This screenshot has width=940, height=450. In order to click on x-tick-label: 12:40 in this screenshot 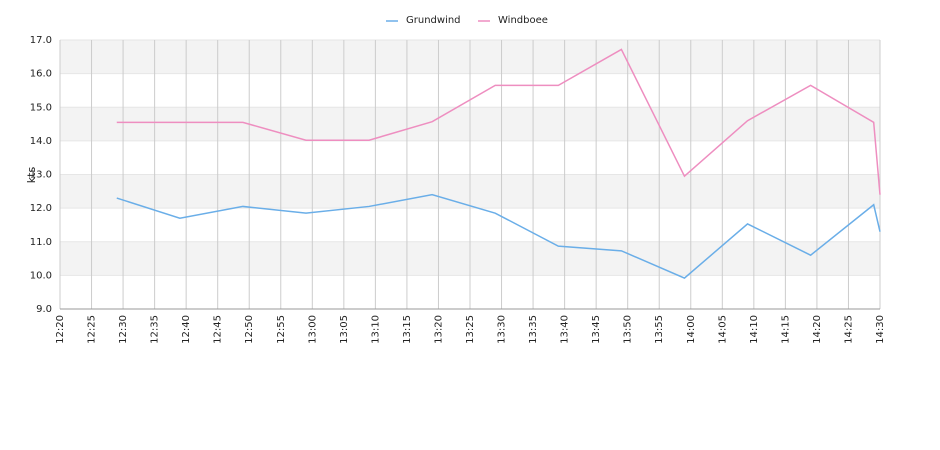, I will do `click(186, 329)`.